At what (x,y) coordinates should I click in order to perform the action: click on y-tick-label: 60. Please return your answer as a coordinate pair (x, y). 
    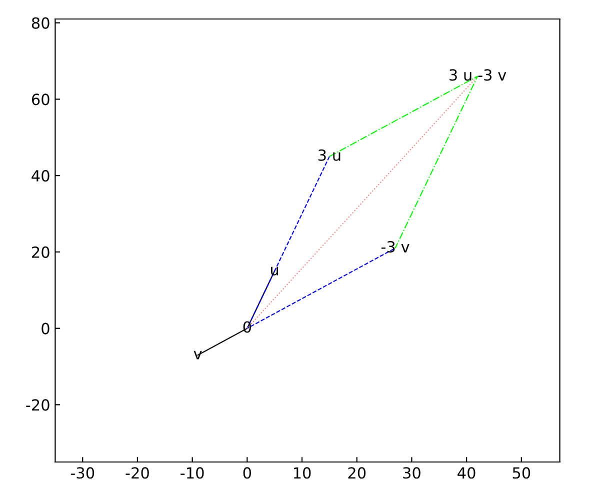
    Looking at the image, I should click on (41, 100).